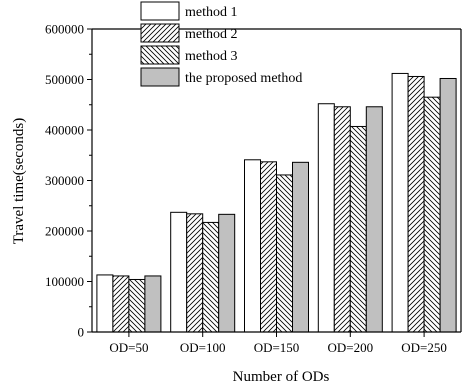  I want to click on x-axis-title: Number of ODs, so click(281, 377).